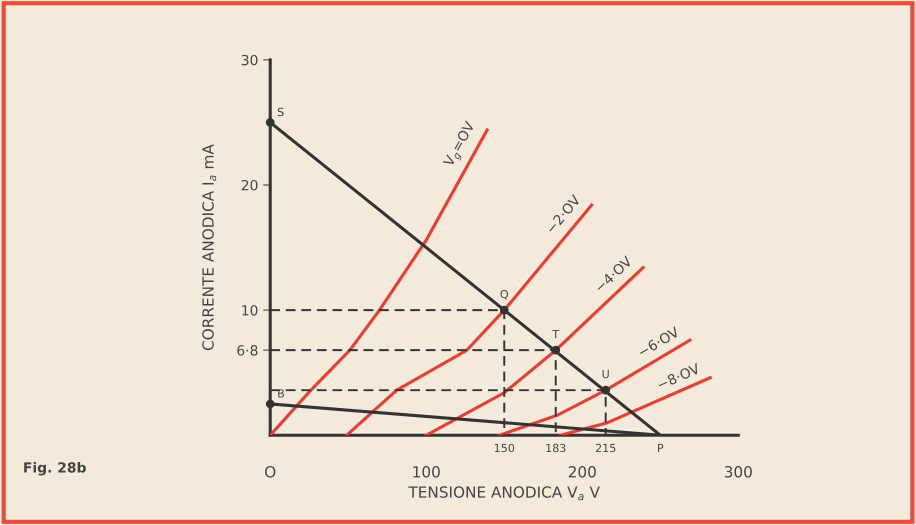 The image size is (916, 525). What do you see at coordinates (250, 60) in the screenshot?
I see `y-tick-label: 30` at bounding box center [250, 60].